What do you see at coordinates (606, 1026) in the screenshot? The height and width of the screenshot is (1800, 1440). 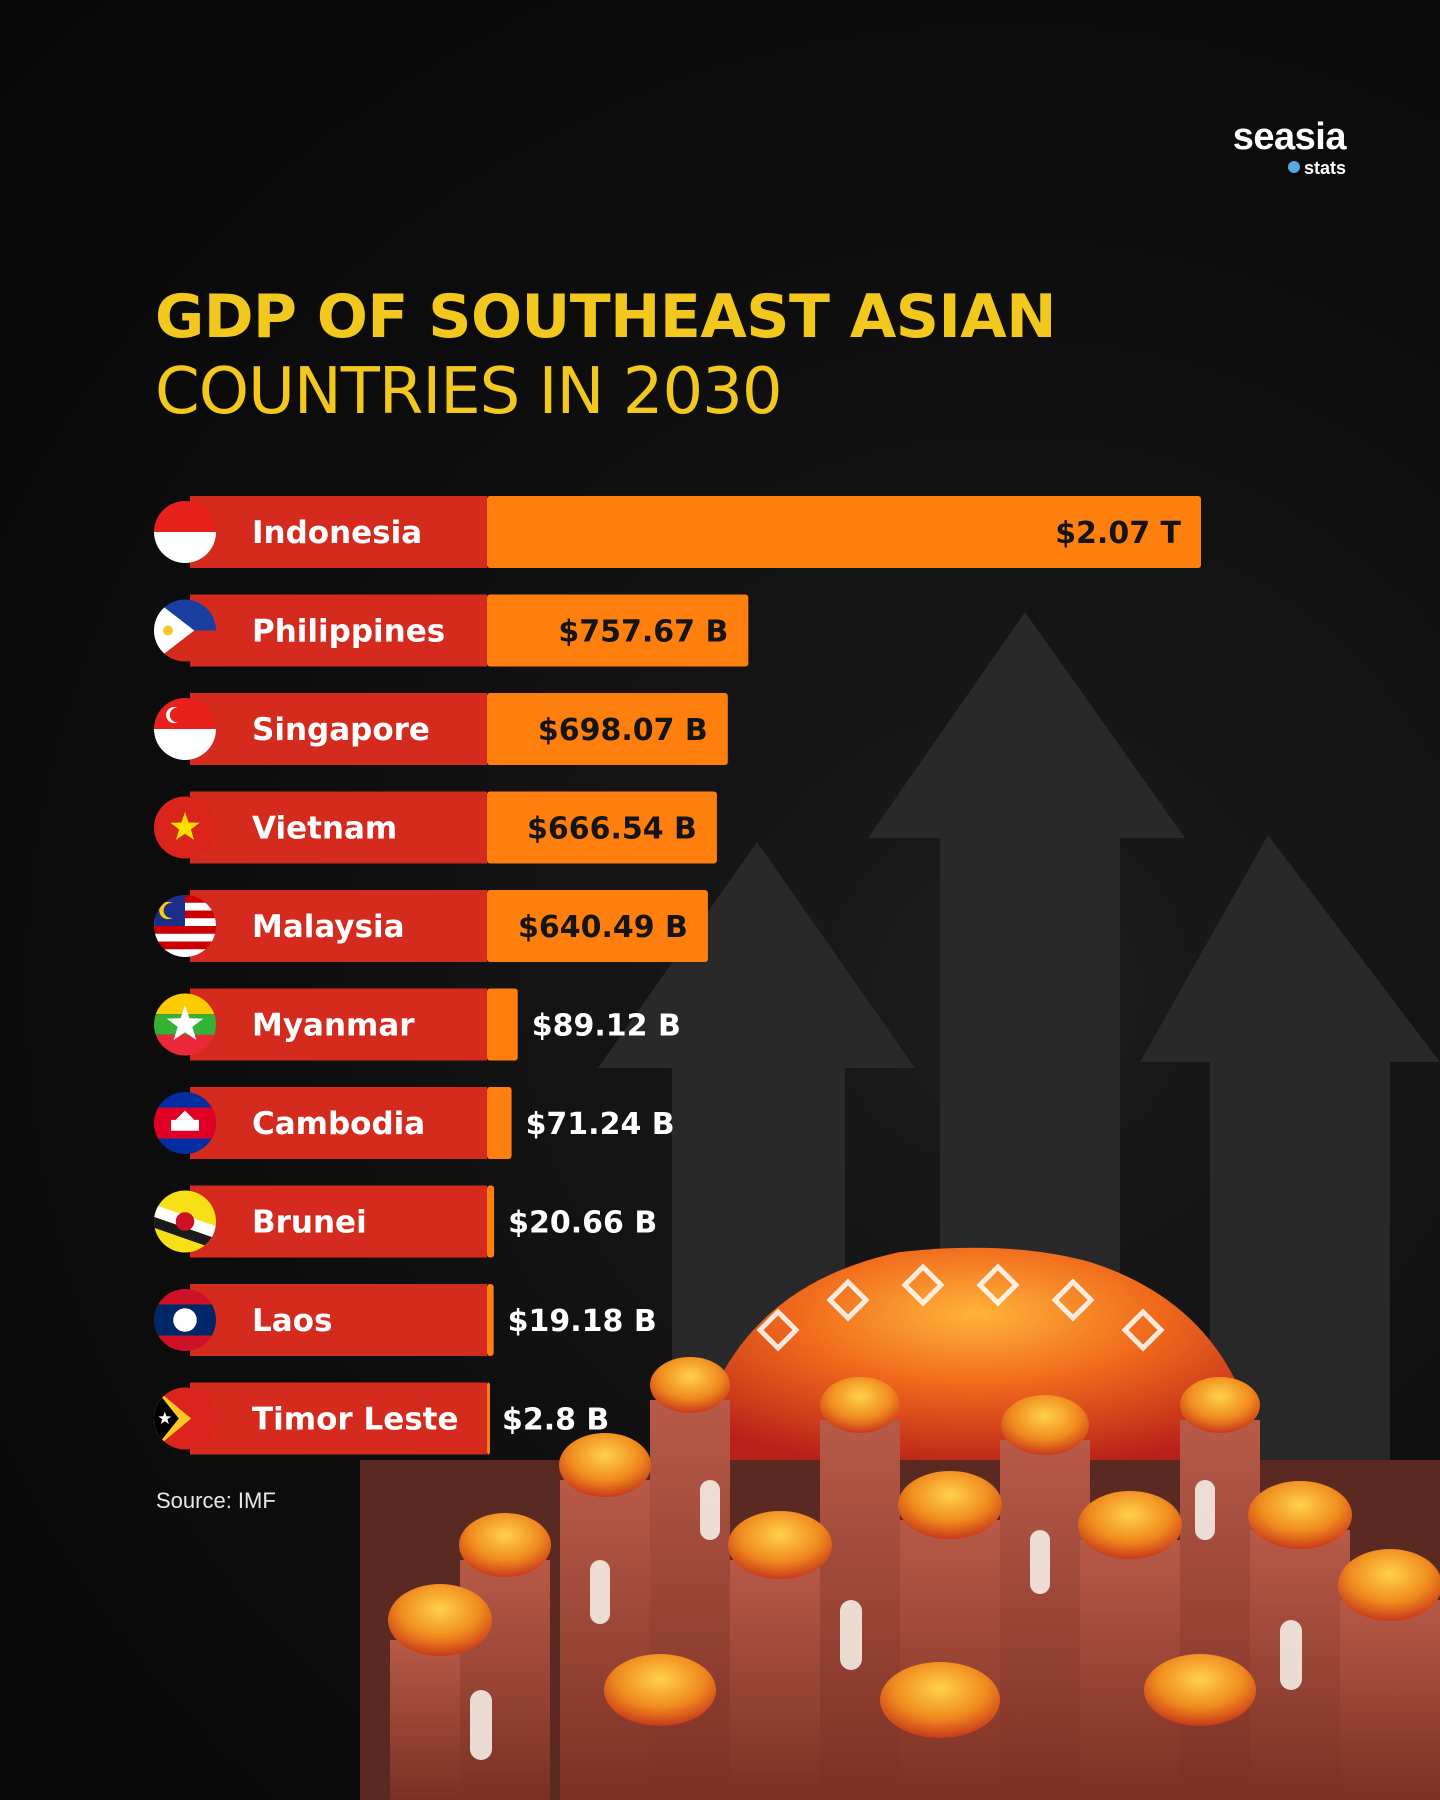 I see `value-label: $89.12 B` at bounding box center [606, 1026].